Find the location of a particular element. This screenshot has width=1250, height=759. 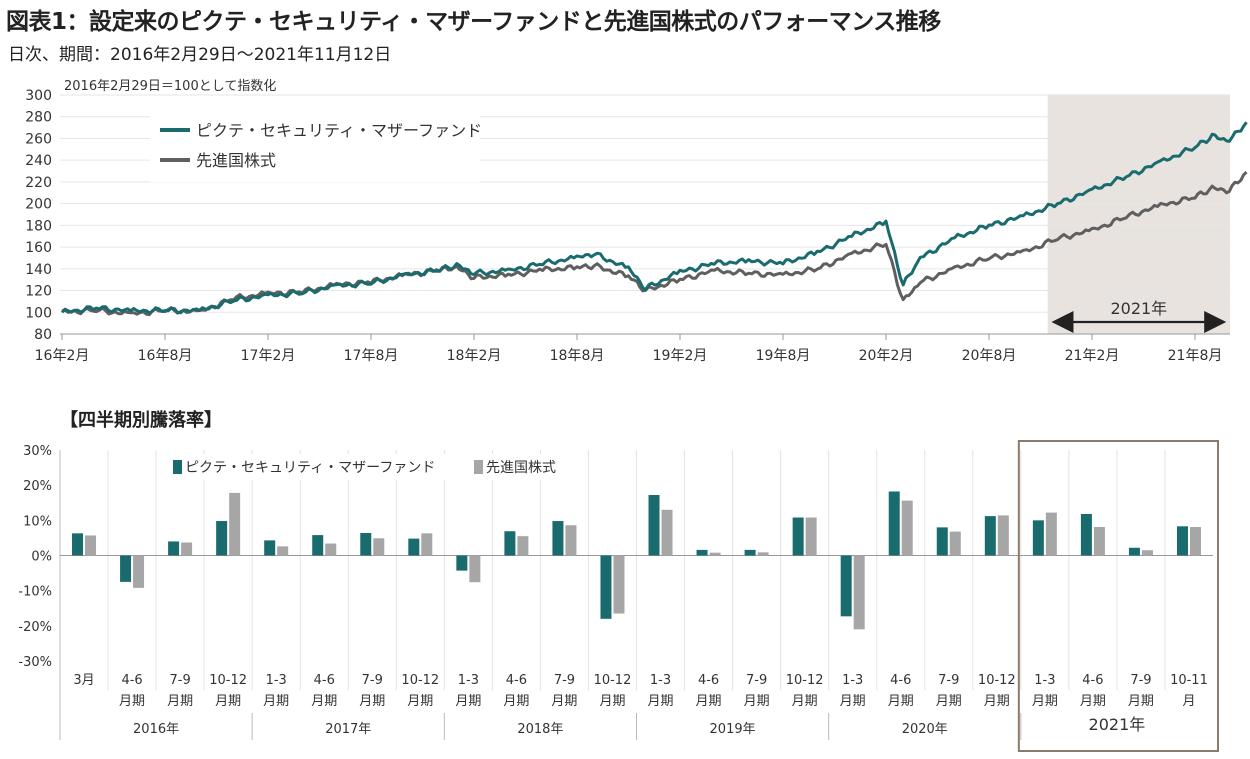

y-tick-label: -20% is located at coordinates (35, 627).